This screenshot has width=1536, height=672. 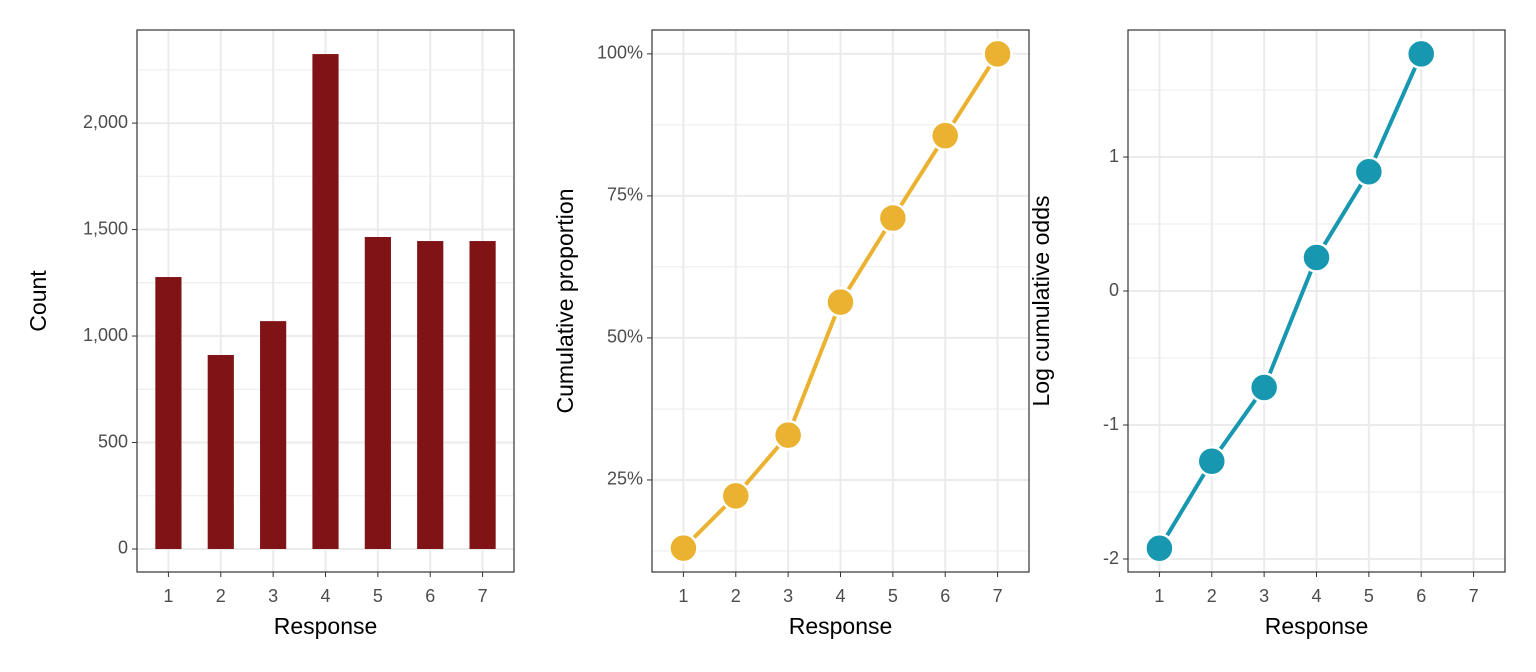 I want to click on y-tick-label: 75%, so click(x=625, y=195).